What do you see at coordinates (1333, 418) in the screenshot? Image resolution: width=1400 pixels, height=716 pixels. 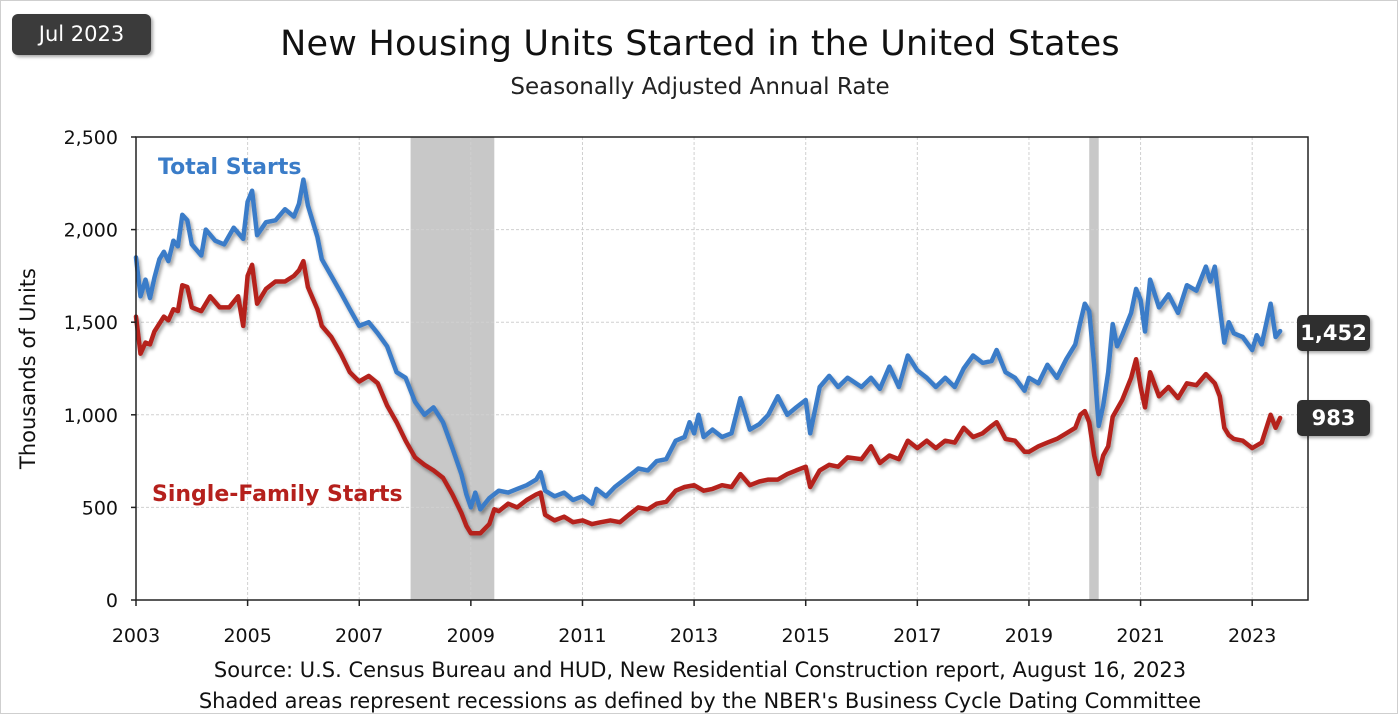 I see `single-family-end-label: 983` at bounding box center [1333, 418].